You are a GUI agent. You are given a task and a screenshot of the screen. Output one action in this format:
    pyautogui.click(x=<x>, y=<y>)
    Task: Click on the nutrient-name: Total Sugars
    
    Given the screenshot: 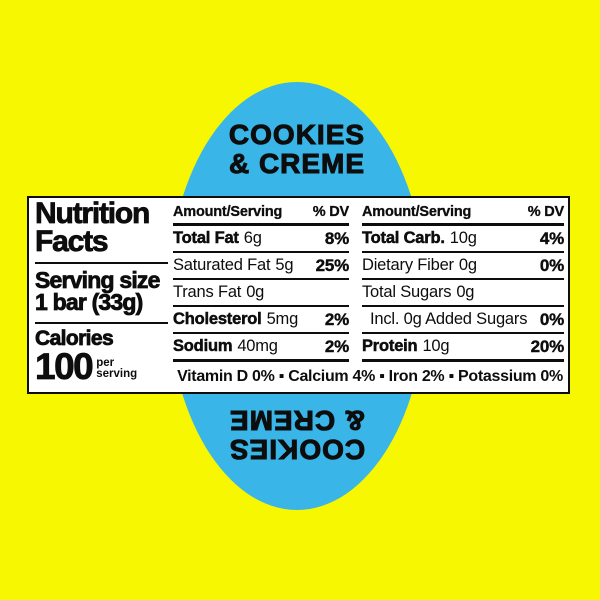 What is the action you would take?
    pyautogui.click(x=407, y=292)
    